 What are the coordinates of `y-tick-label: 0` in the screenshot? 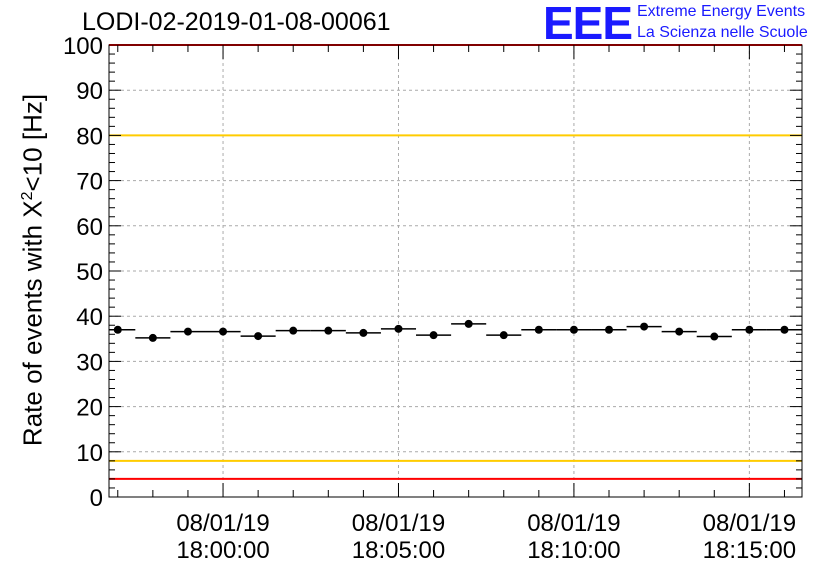 It's located at (96, 498).